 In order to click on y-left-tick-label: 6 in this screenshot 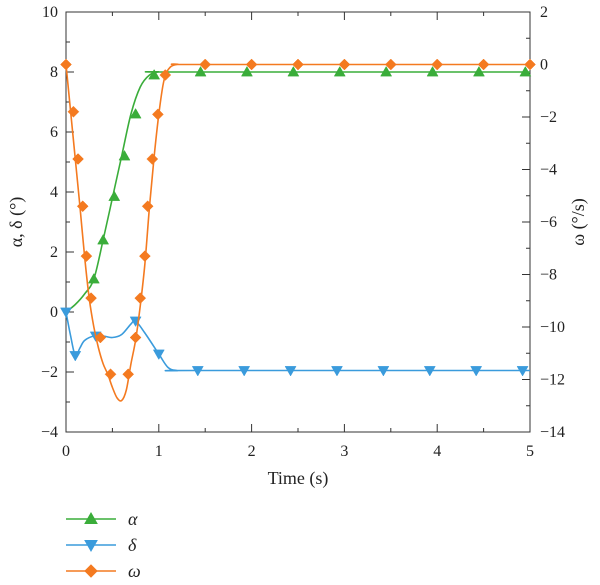, I will do `click(54, 132)`.